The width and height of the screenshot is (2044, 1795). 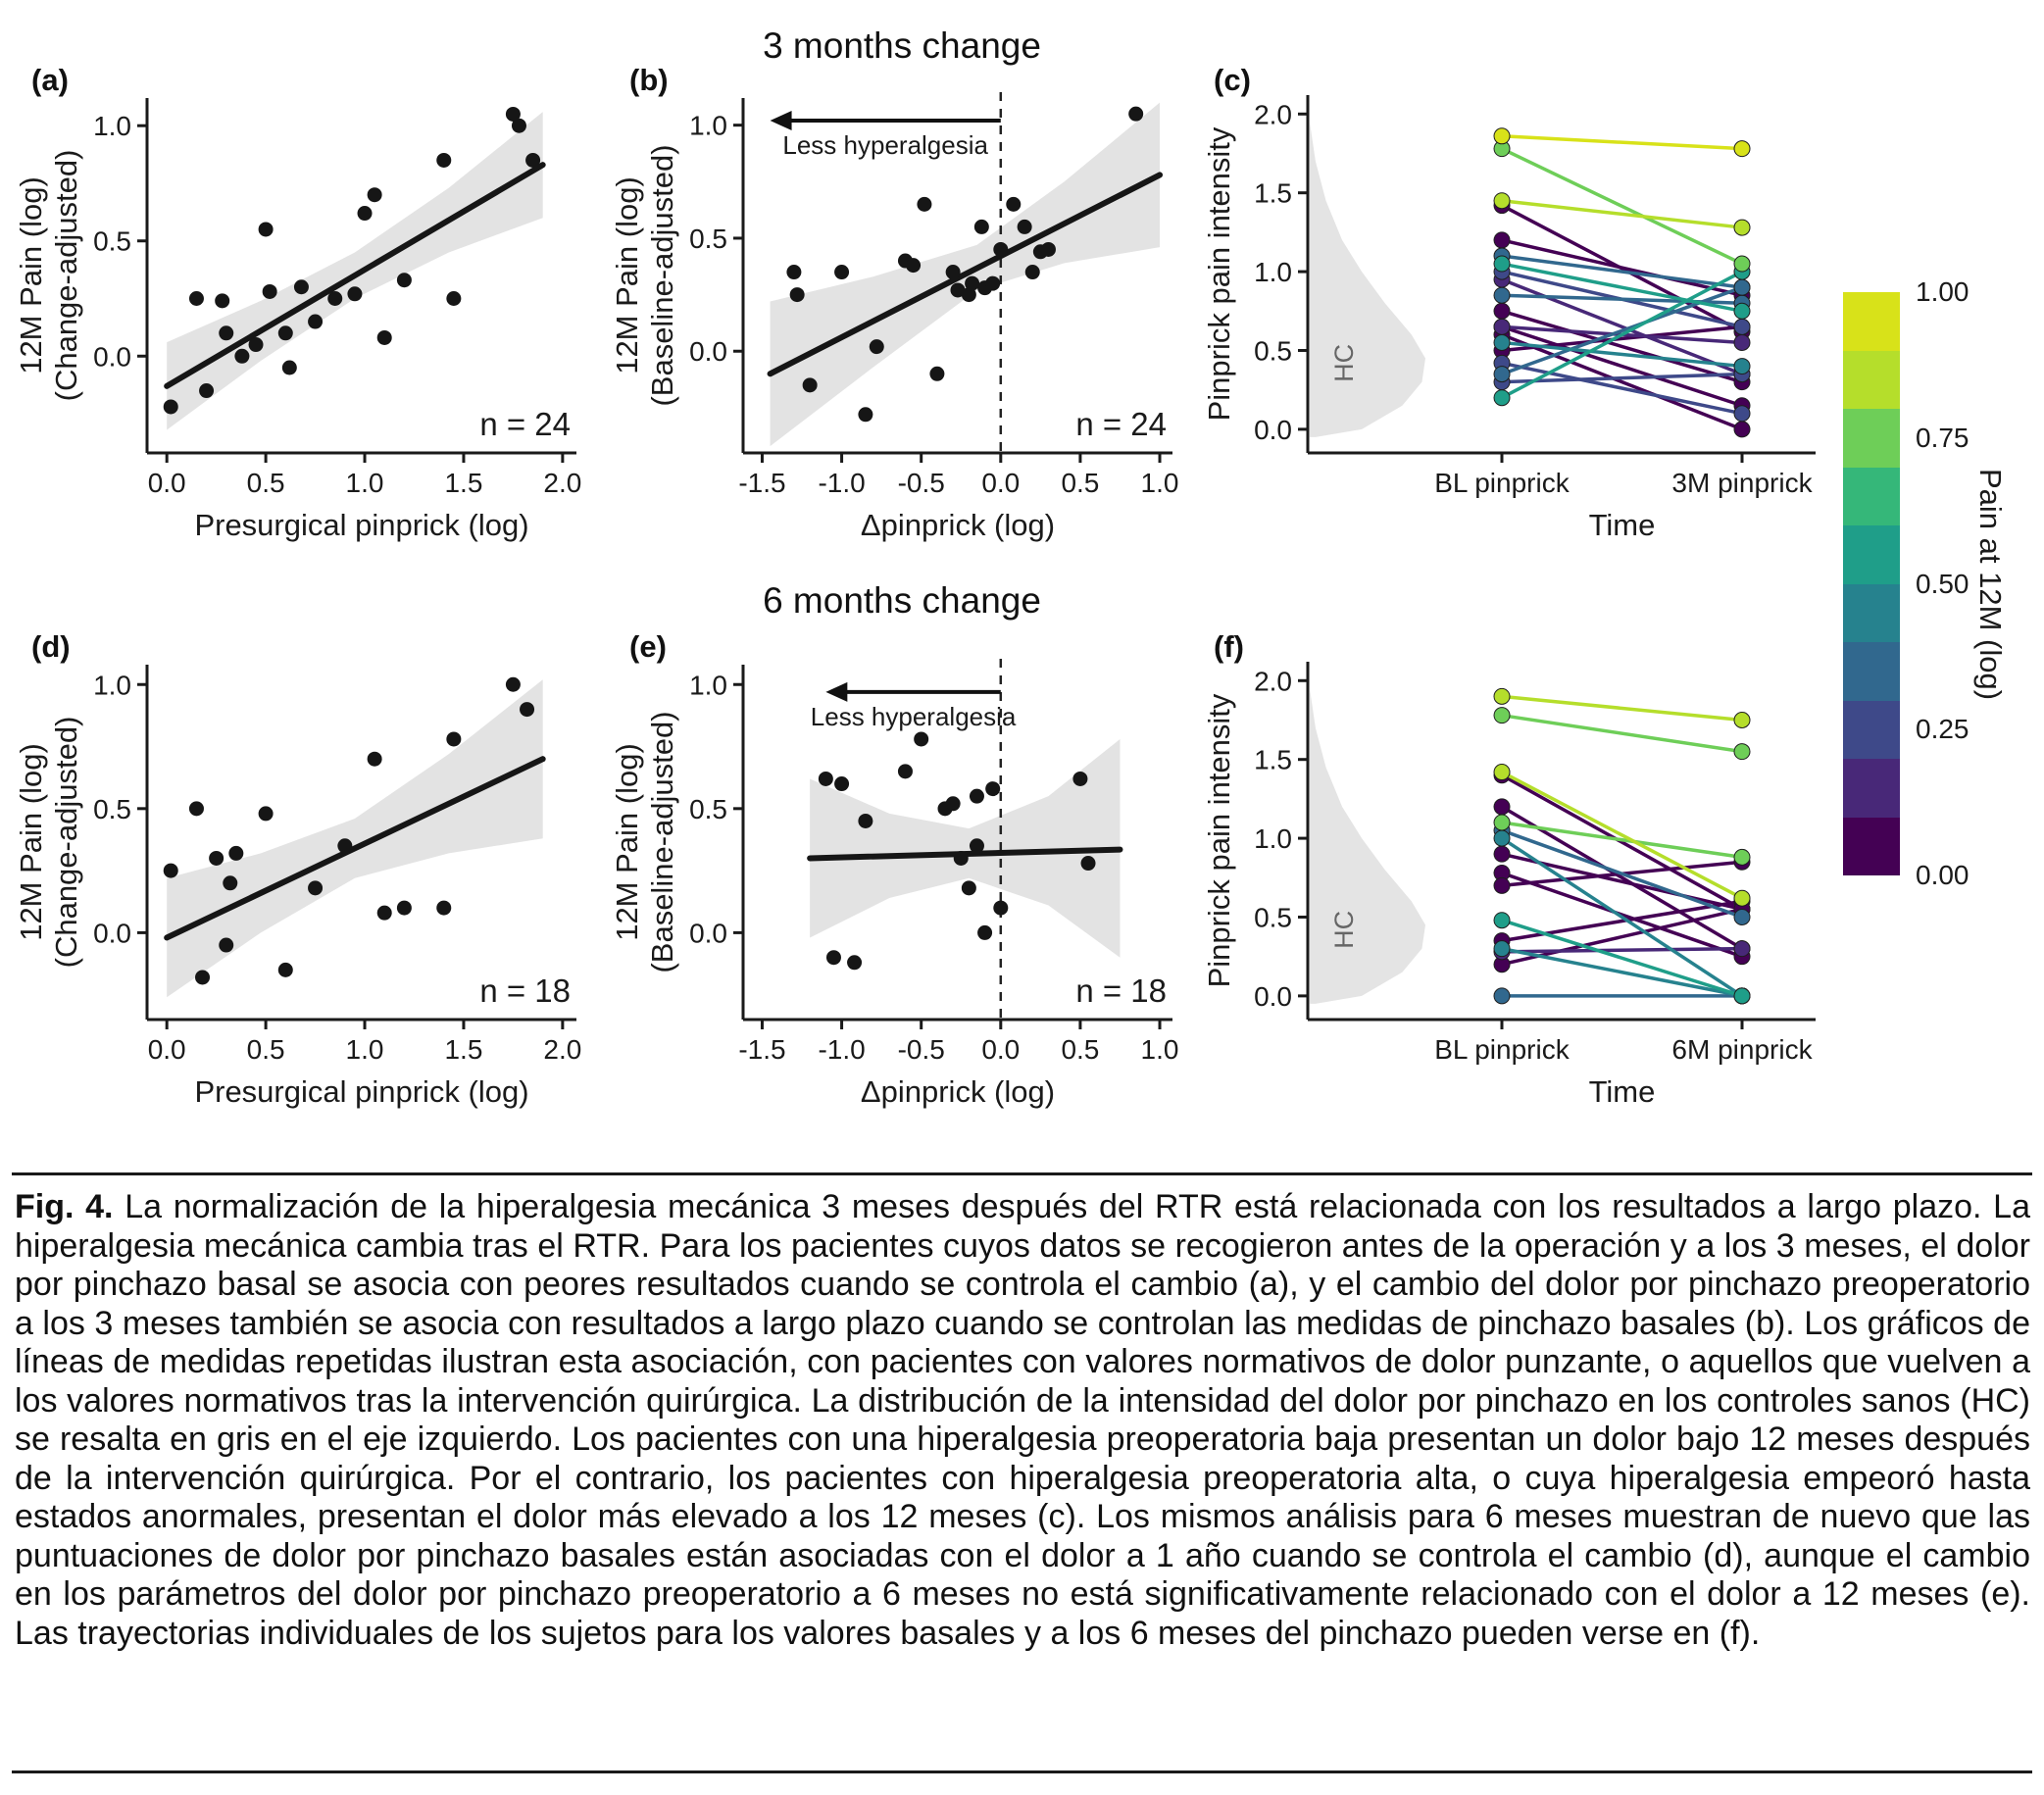 I want to click on panel-label-d: (d), so click(x=51, y=646).